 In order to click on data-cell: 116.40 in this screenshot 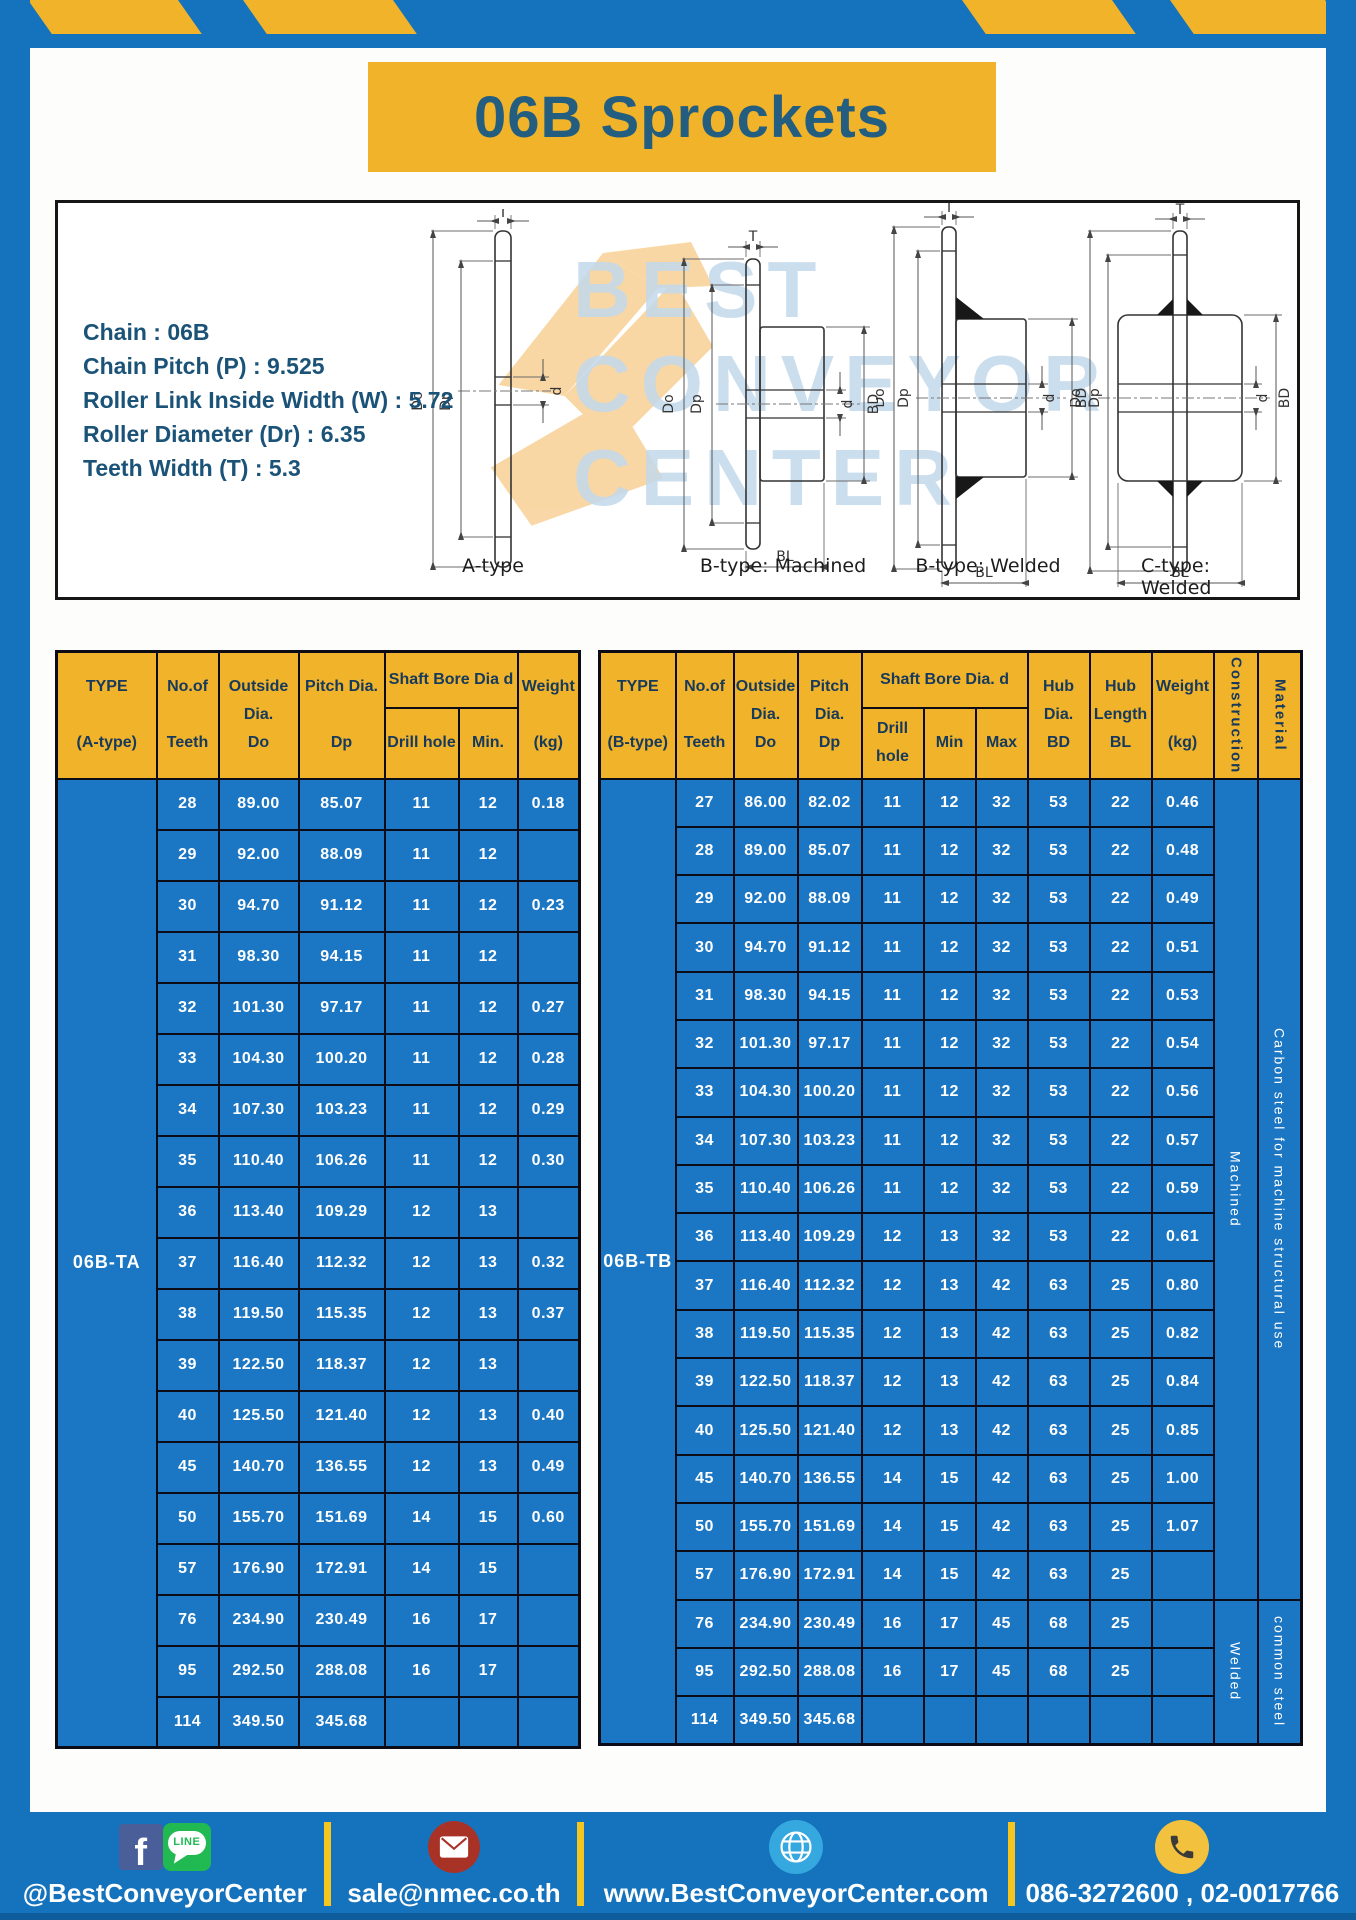, I will do `click(258, 1263)`.